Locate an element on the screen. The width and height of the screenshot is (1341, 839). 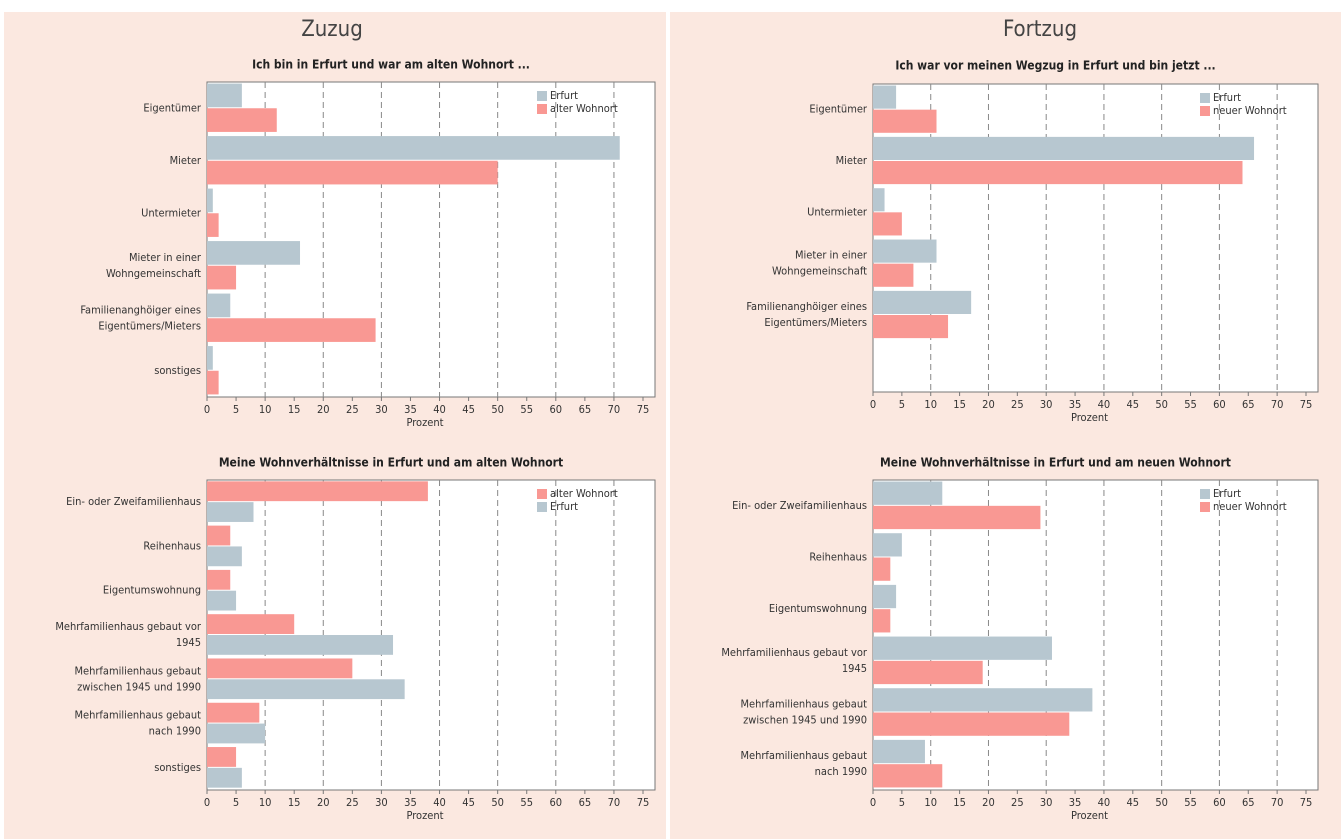
legend-label: alter Wohnort is located at coordinates (584, 493).